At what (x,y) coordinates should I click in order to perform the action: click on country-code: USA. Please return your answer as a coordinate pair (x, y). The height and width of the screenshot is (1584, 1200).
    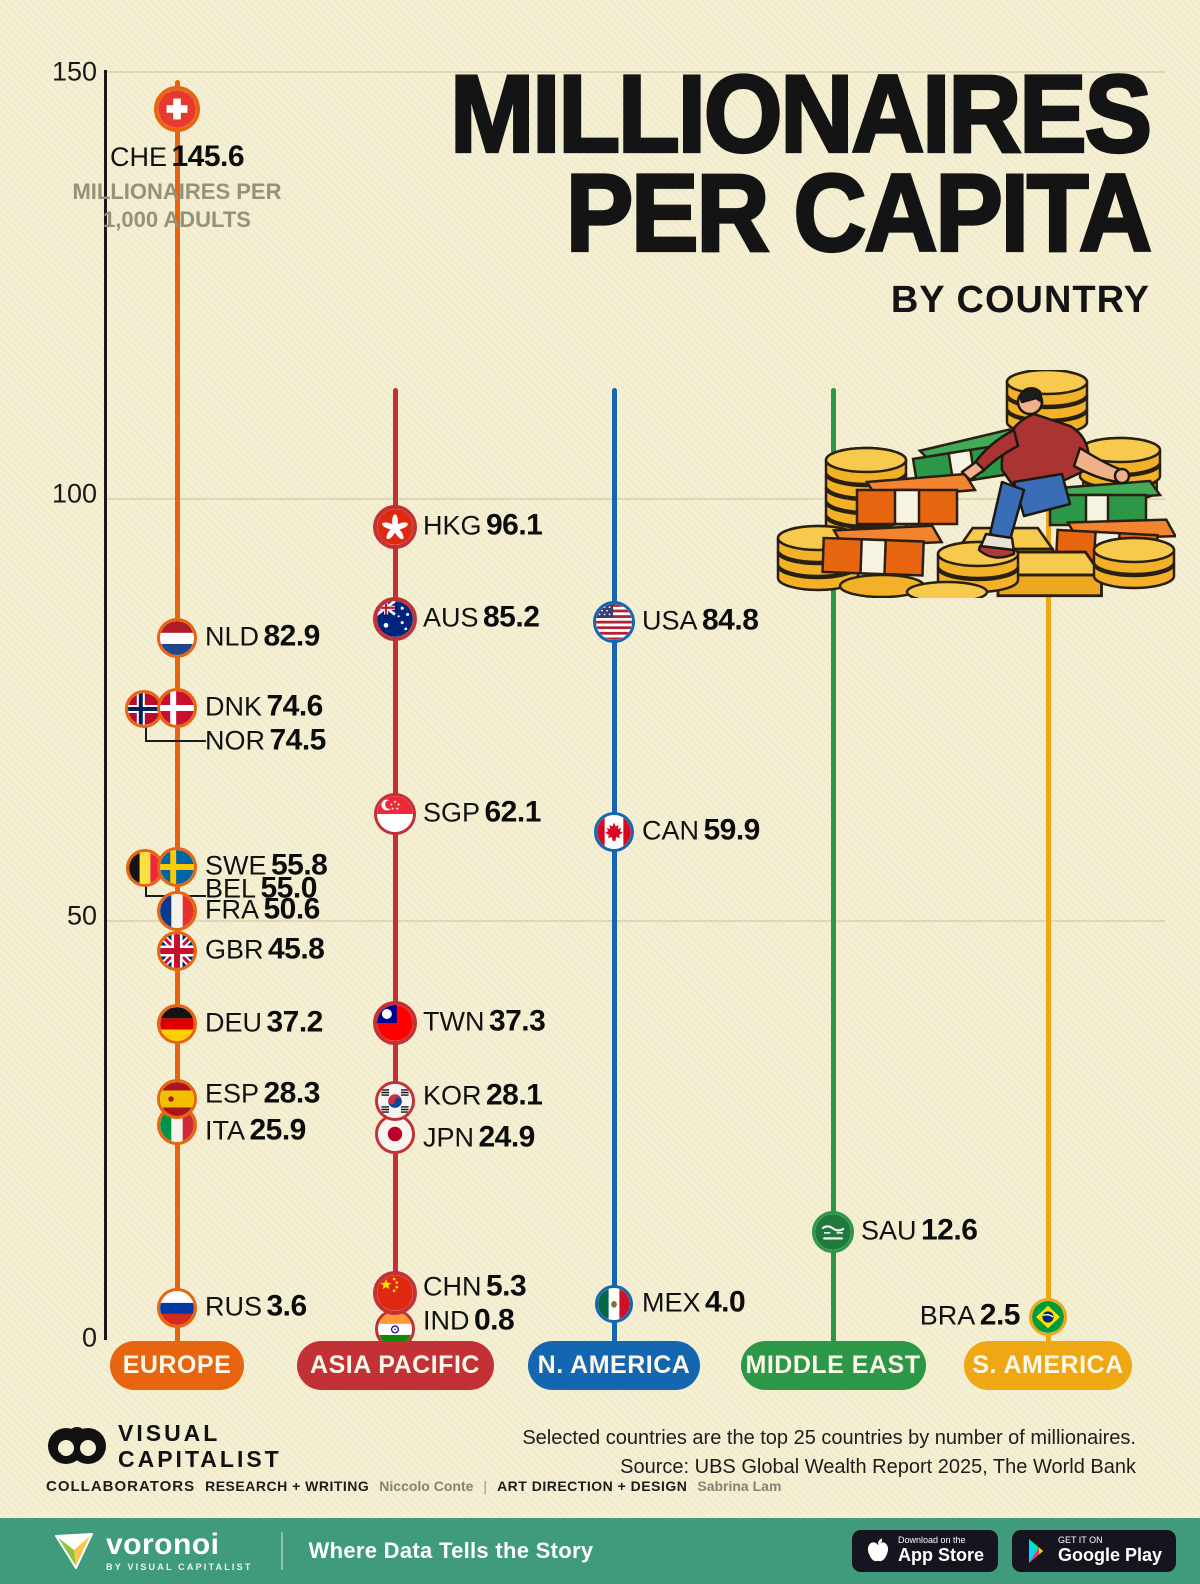
    Looking at the image, I should click on (670, 620).